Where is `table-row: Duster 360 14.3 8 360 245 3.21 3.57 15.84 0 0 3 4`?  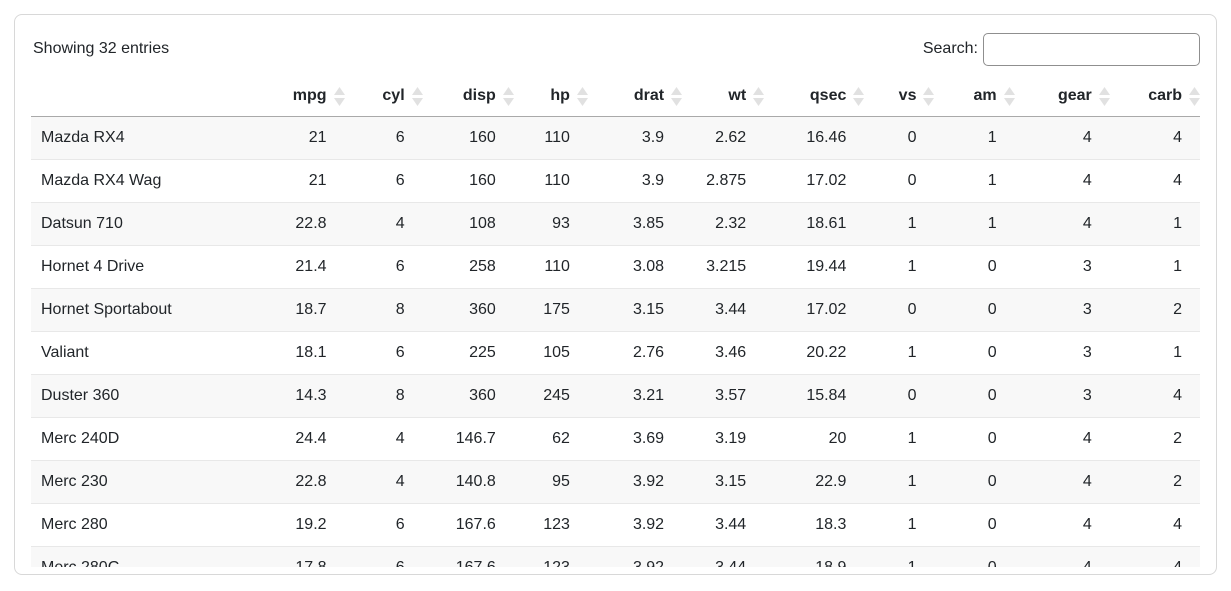 table-row: Duster 360 14.3 8 360 245 3.21 3.57 15.84 0 0 3 4 is located at coordinates (615, 396).